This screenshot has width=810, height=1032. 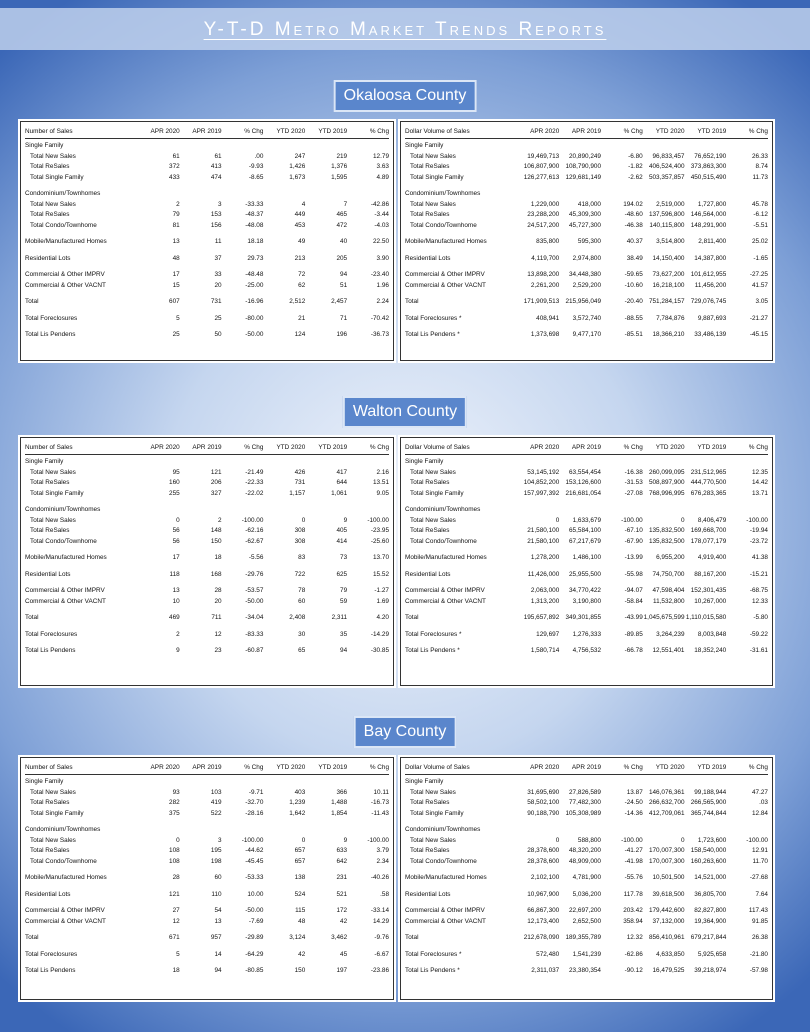 What do you see at coordinates (302, 557) in the screenshot?
I see `cell-value: 83` at bounding box center [302, 557].